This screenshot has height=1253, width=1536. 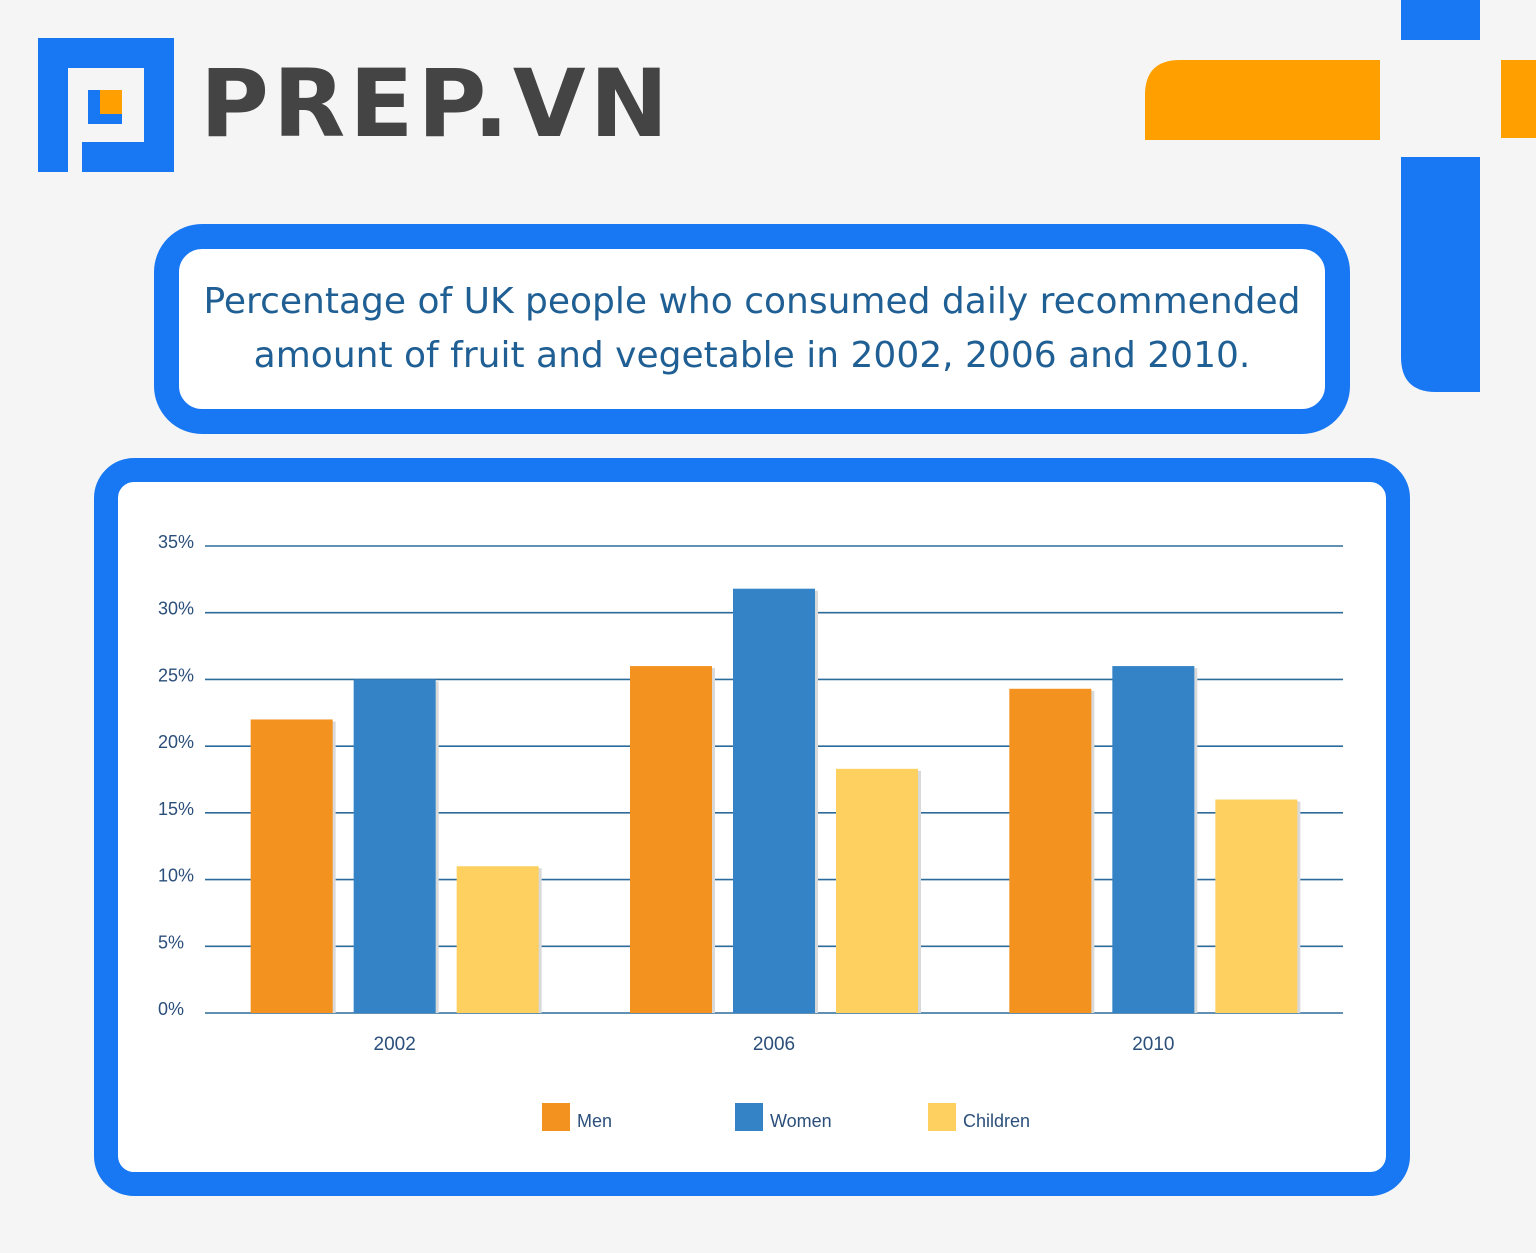 I want to click on x-category-label: 2006, so click(x=774, y=1044).